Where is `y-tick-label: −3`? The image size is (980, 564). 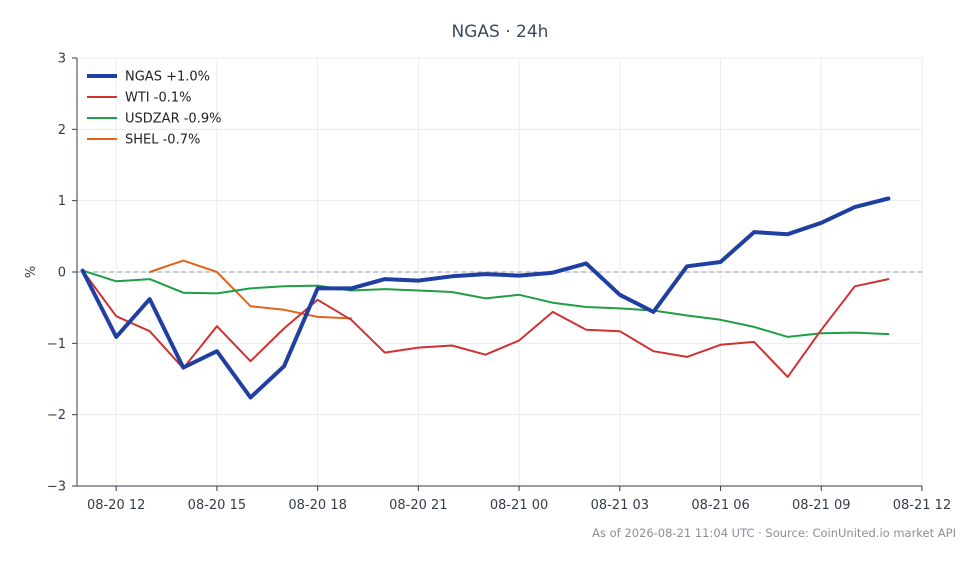
y-tick-label: −3 is located at coordinates (56, 487).